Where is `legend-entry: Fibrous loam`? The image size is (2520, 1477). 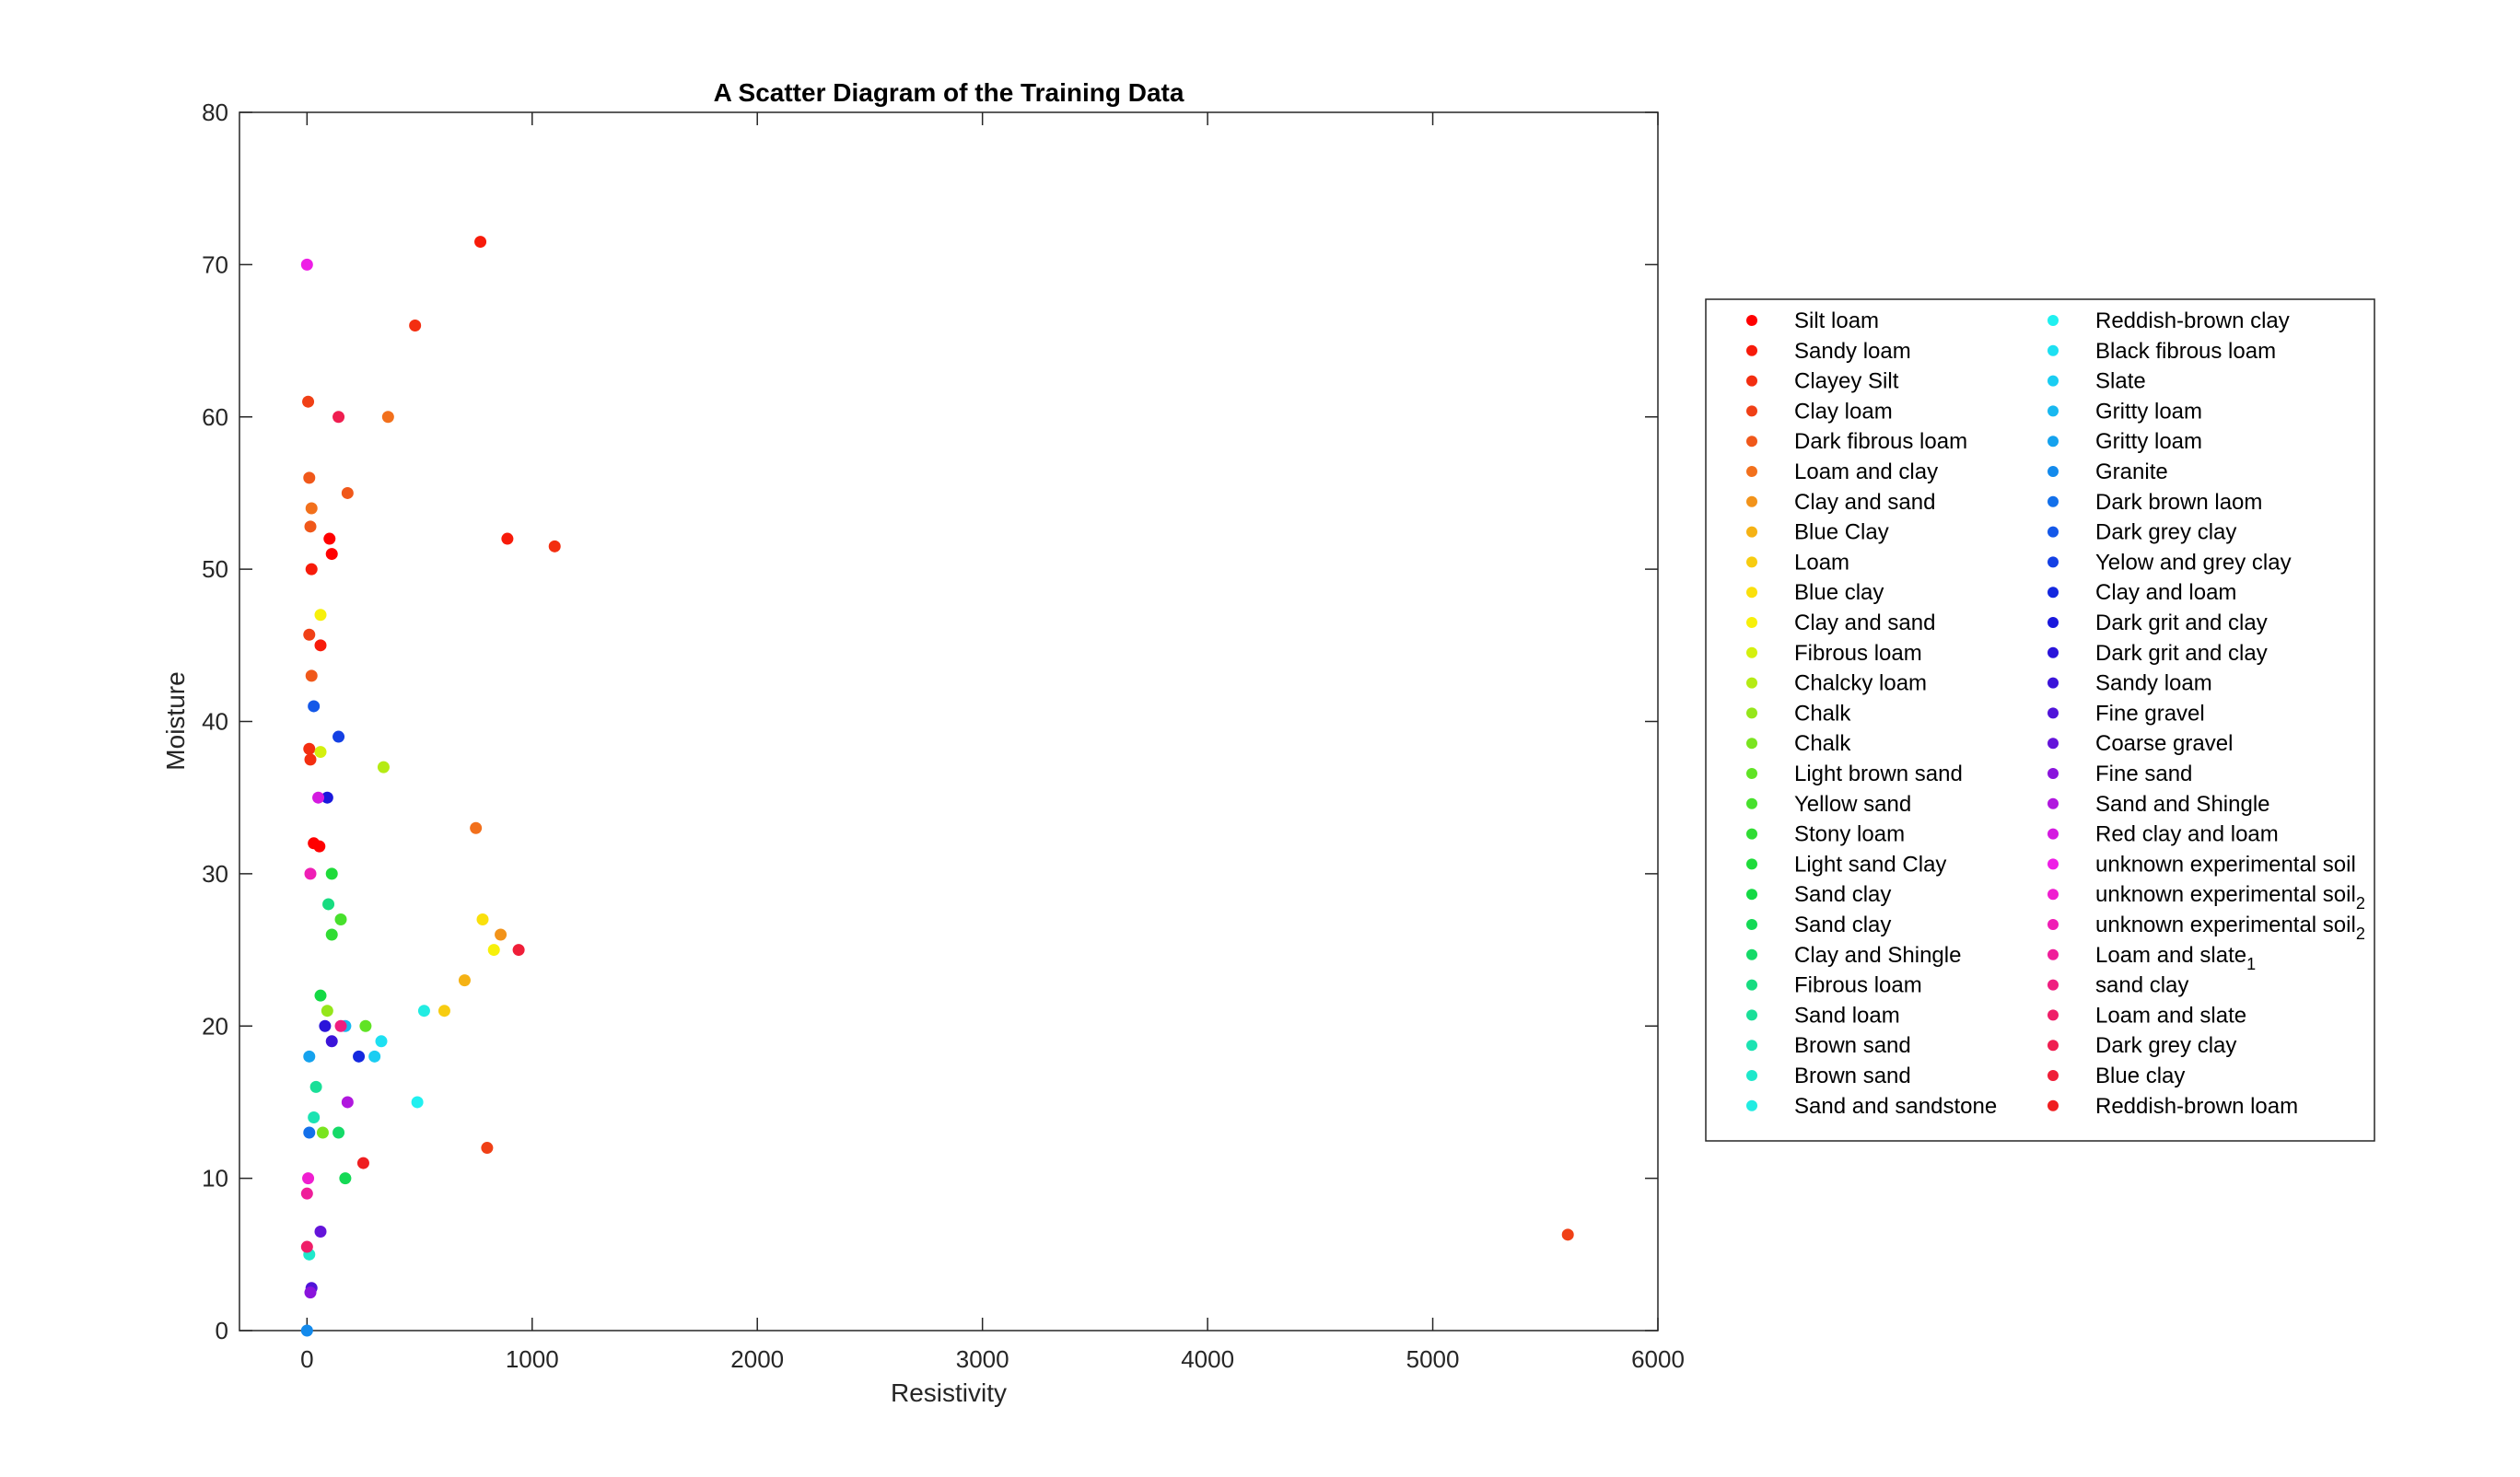
legend-entry: Fibrous loam is located at coordinates (1858, 985).